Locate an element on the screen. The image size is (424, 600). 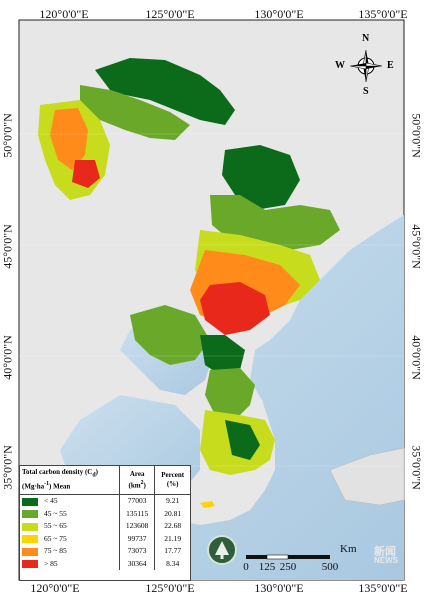
university-logo is located at coordinates (222, 550).